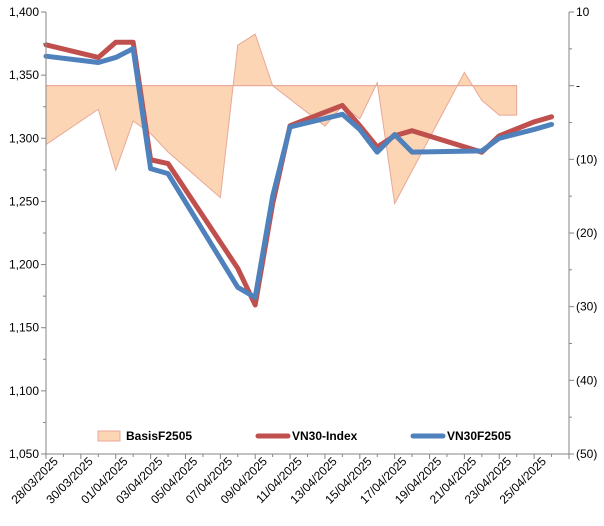 Image resolution: width=604 pixels, height=526 pixels. I want to click on y-right-tick-label: (10), so click(586, 159).